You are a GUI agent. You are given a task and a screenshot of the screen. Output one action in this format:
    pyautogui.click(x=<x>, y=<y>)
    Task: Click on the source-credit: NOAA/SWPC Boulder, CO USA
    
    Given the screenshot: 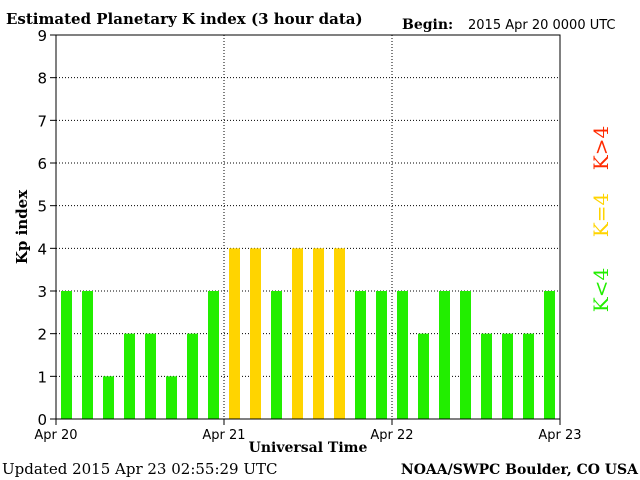 What is the action you would take?
    pyautogui.click(x=520, y=470)
    